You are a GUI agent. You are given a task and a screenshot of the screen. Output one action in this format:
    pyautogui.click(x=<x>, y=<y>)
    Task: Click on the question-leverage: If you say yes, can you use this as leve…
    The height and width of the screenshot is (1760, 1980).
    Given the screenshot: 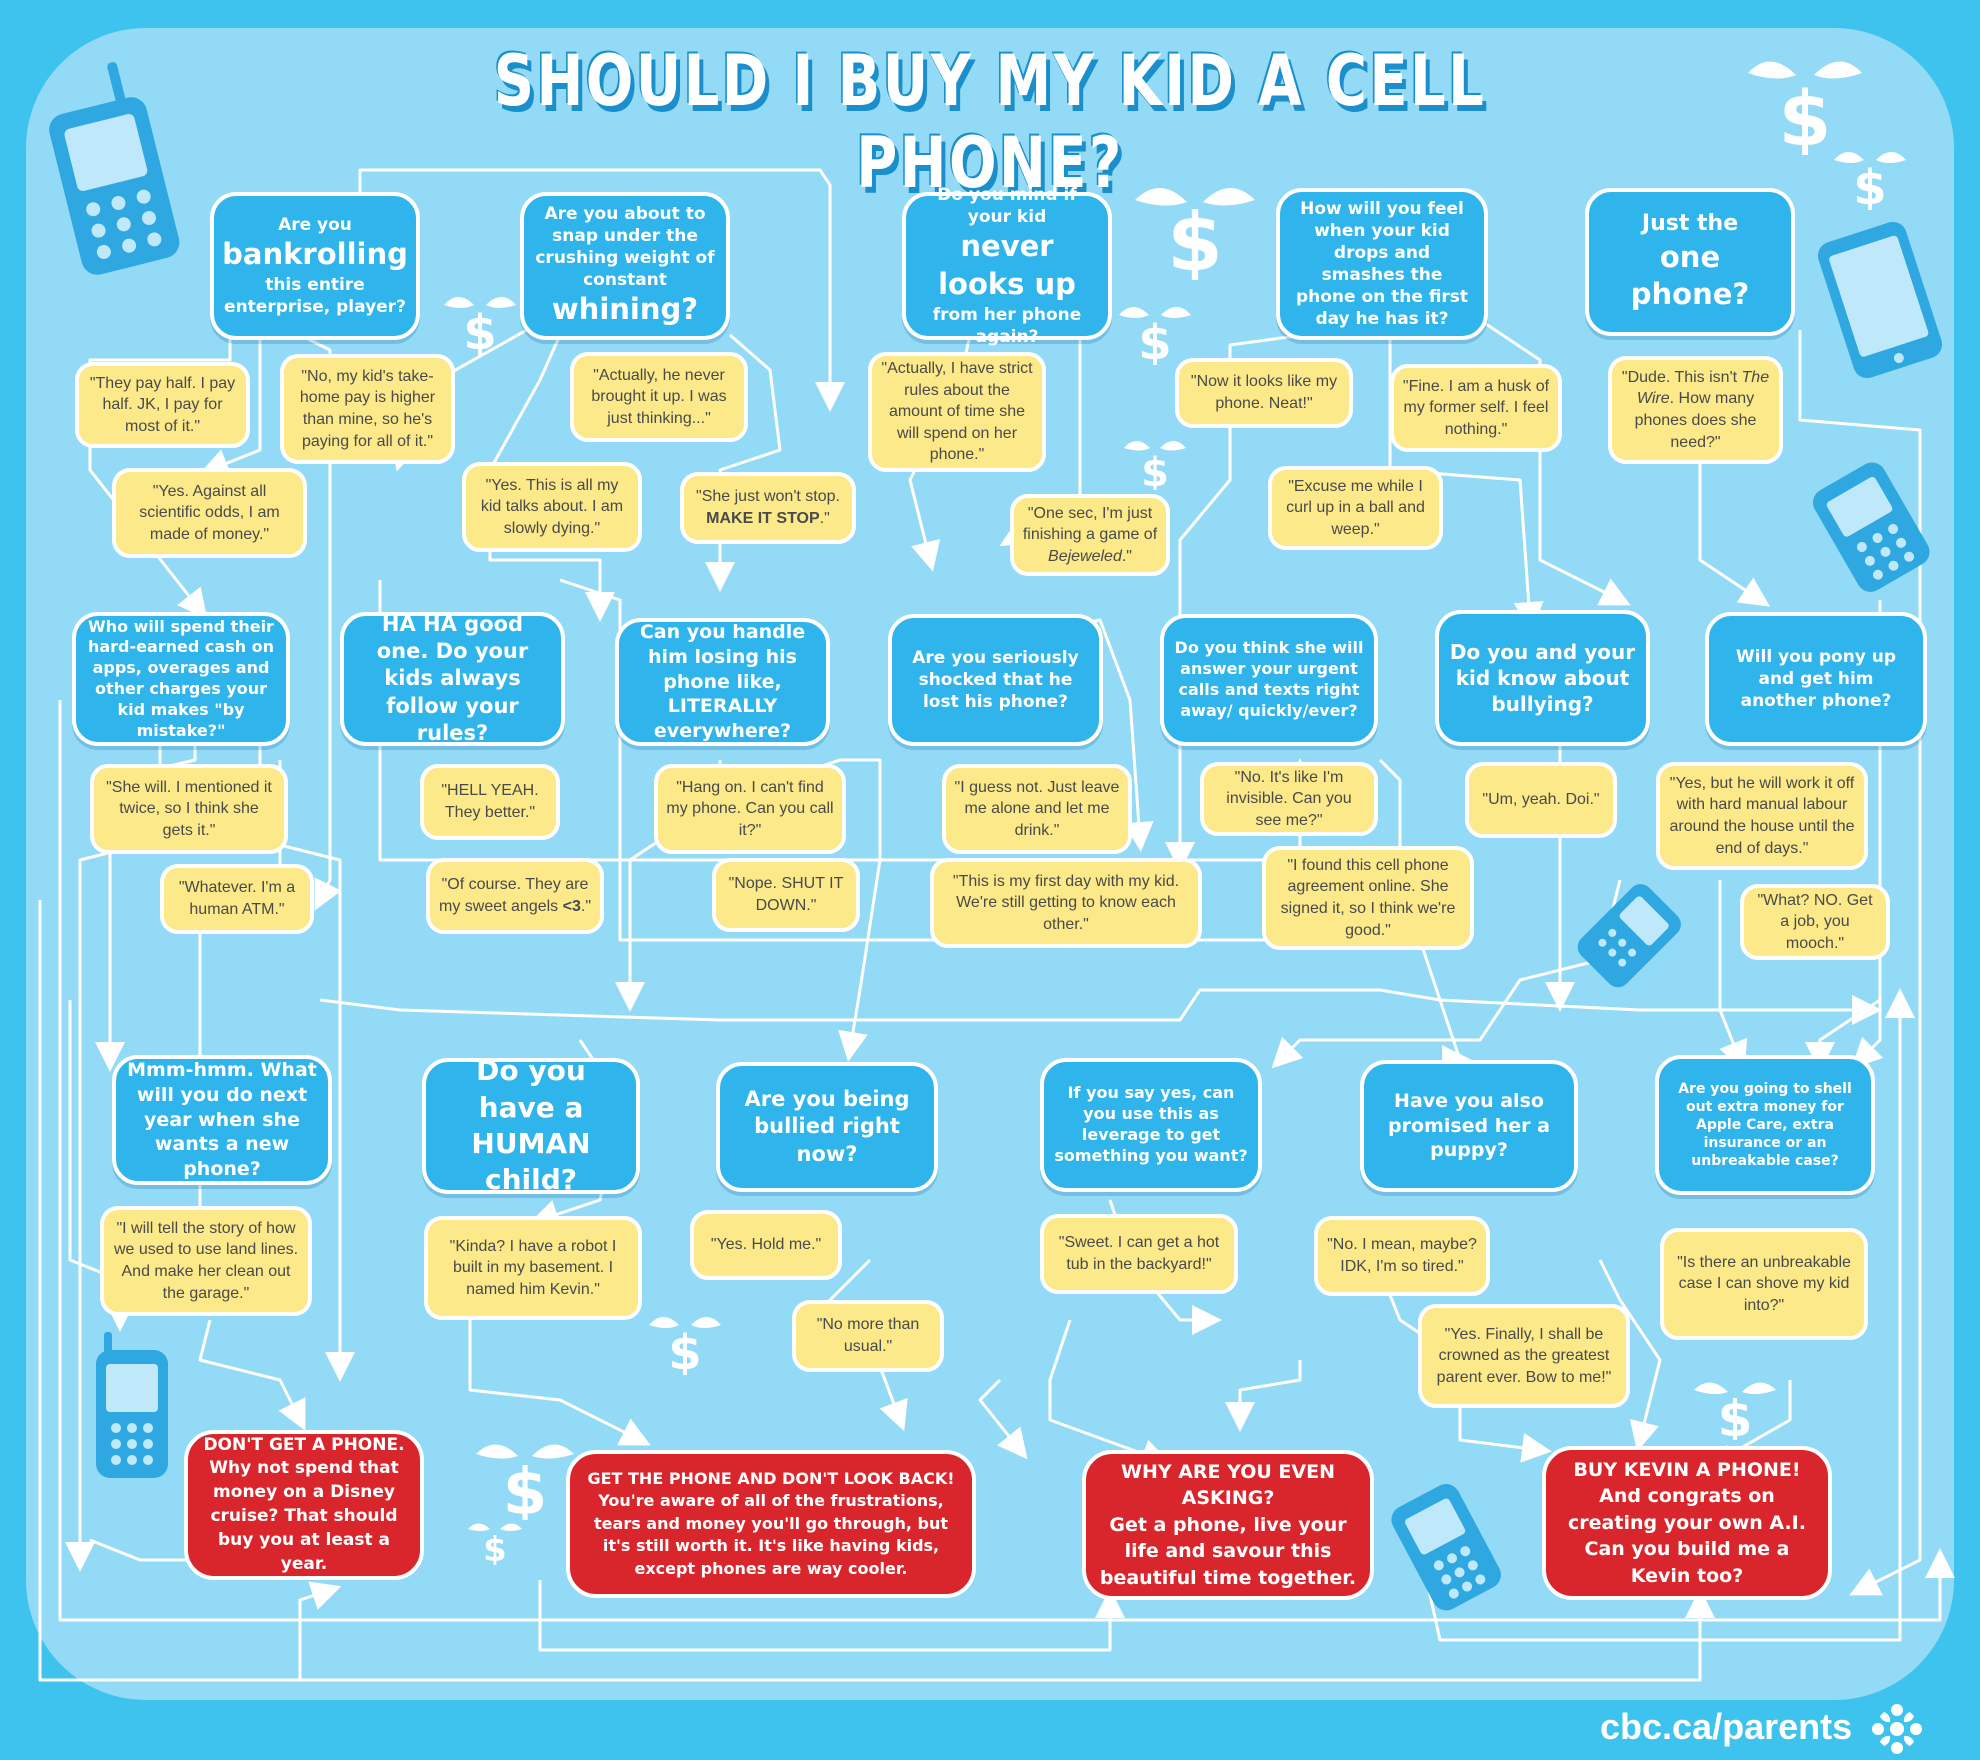 What is the action you would take?
    pyautogui.click(x=1151, y=1125)
    